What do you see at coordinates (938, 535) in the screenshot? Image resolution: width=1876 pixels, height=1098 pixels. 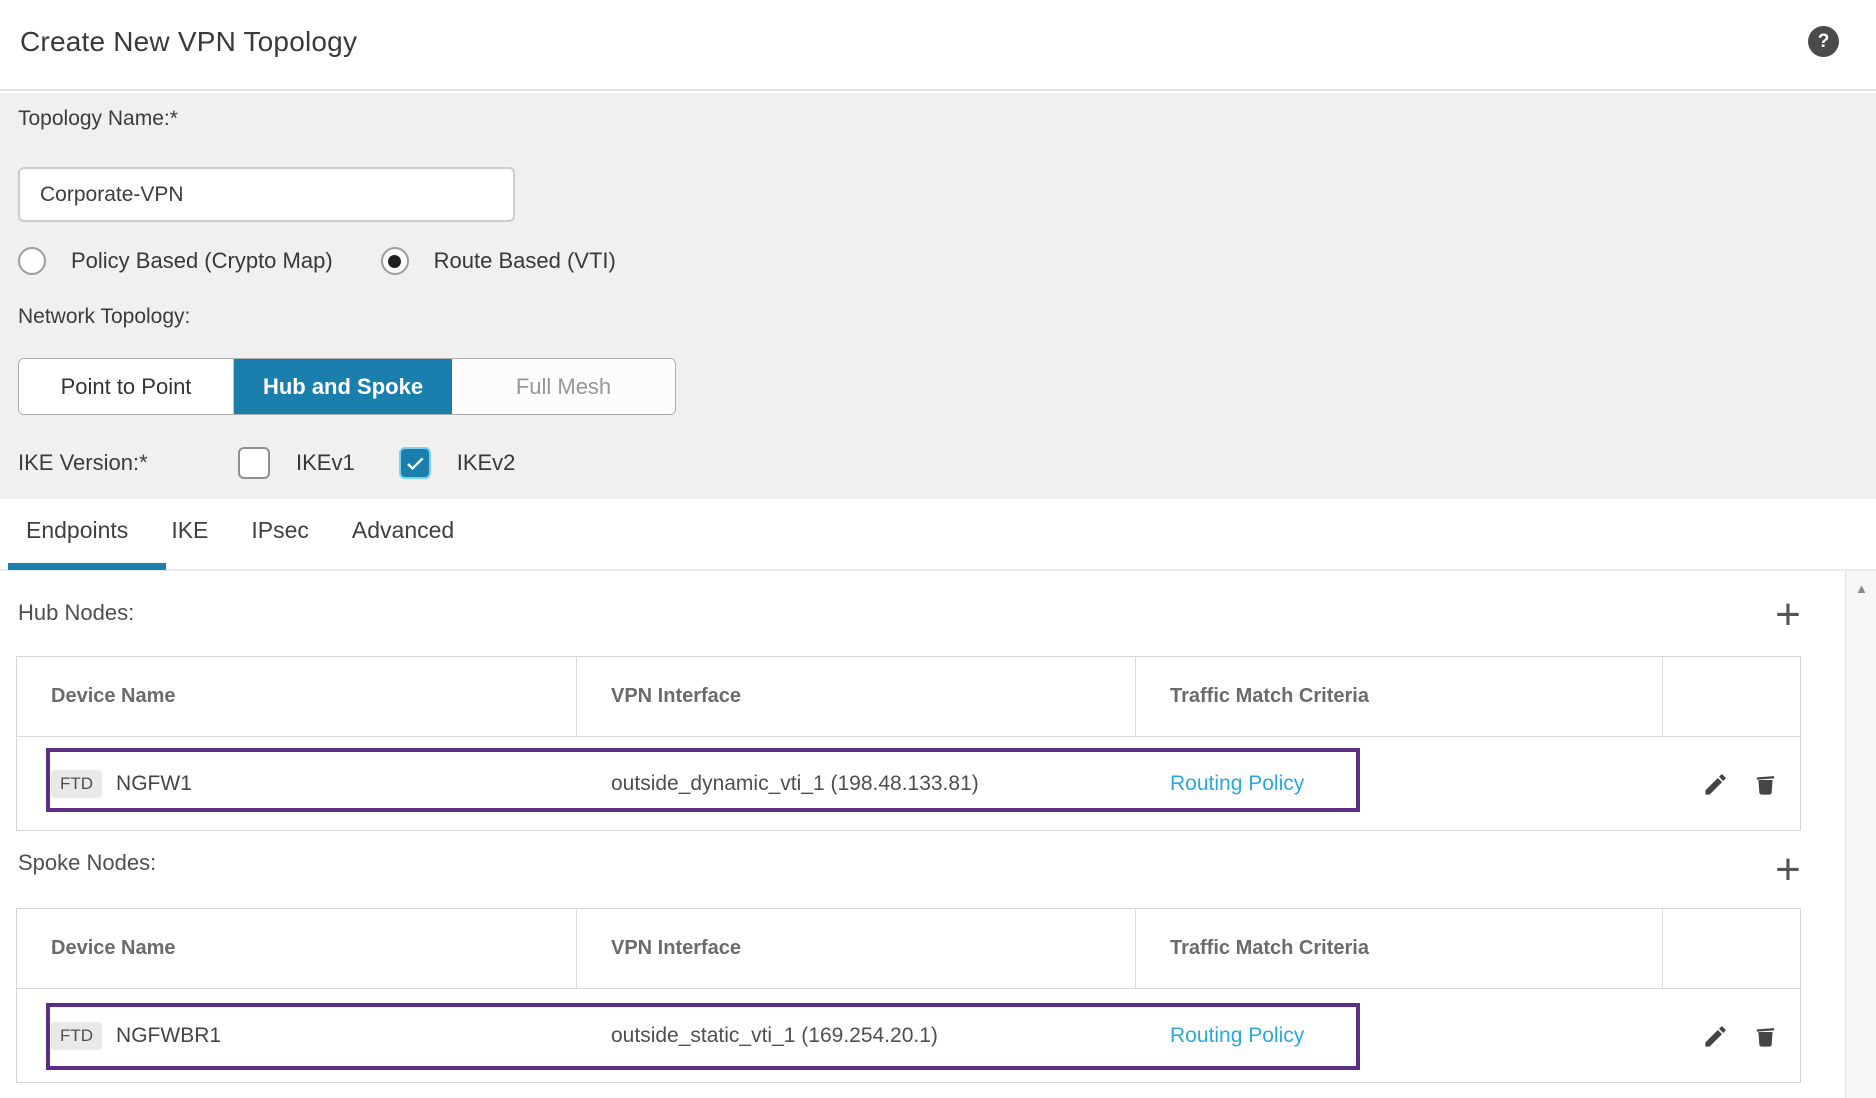 I see `tab-bar: Endpoints IKE IPsec Advanced` at bounding box center [938, 535].